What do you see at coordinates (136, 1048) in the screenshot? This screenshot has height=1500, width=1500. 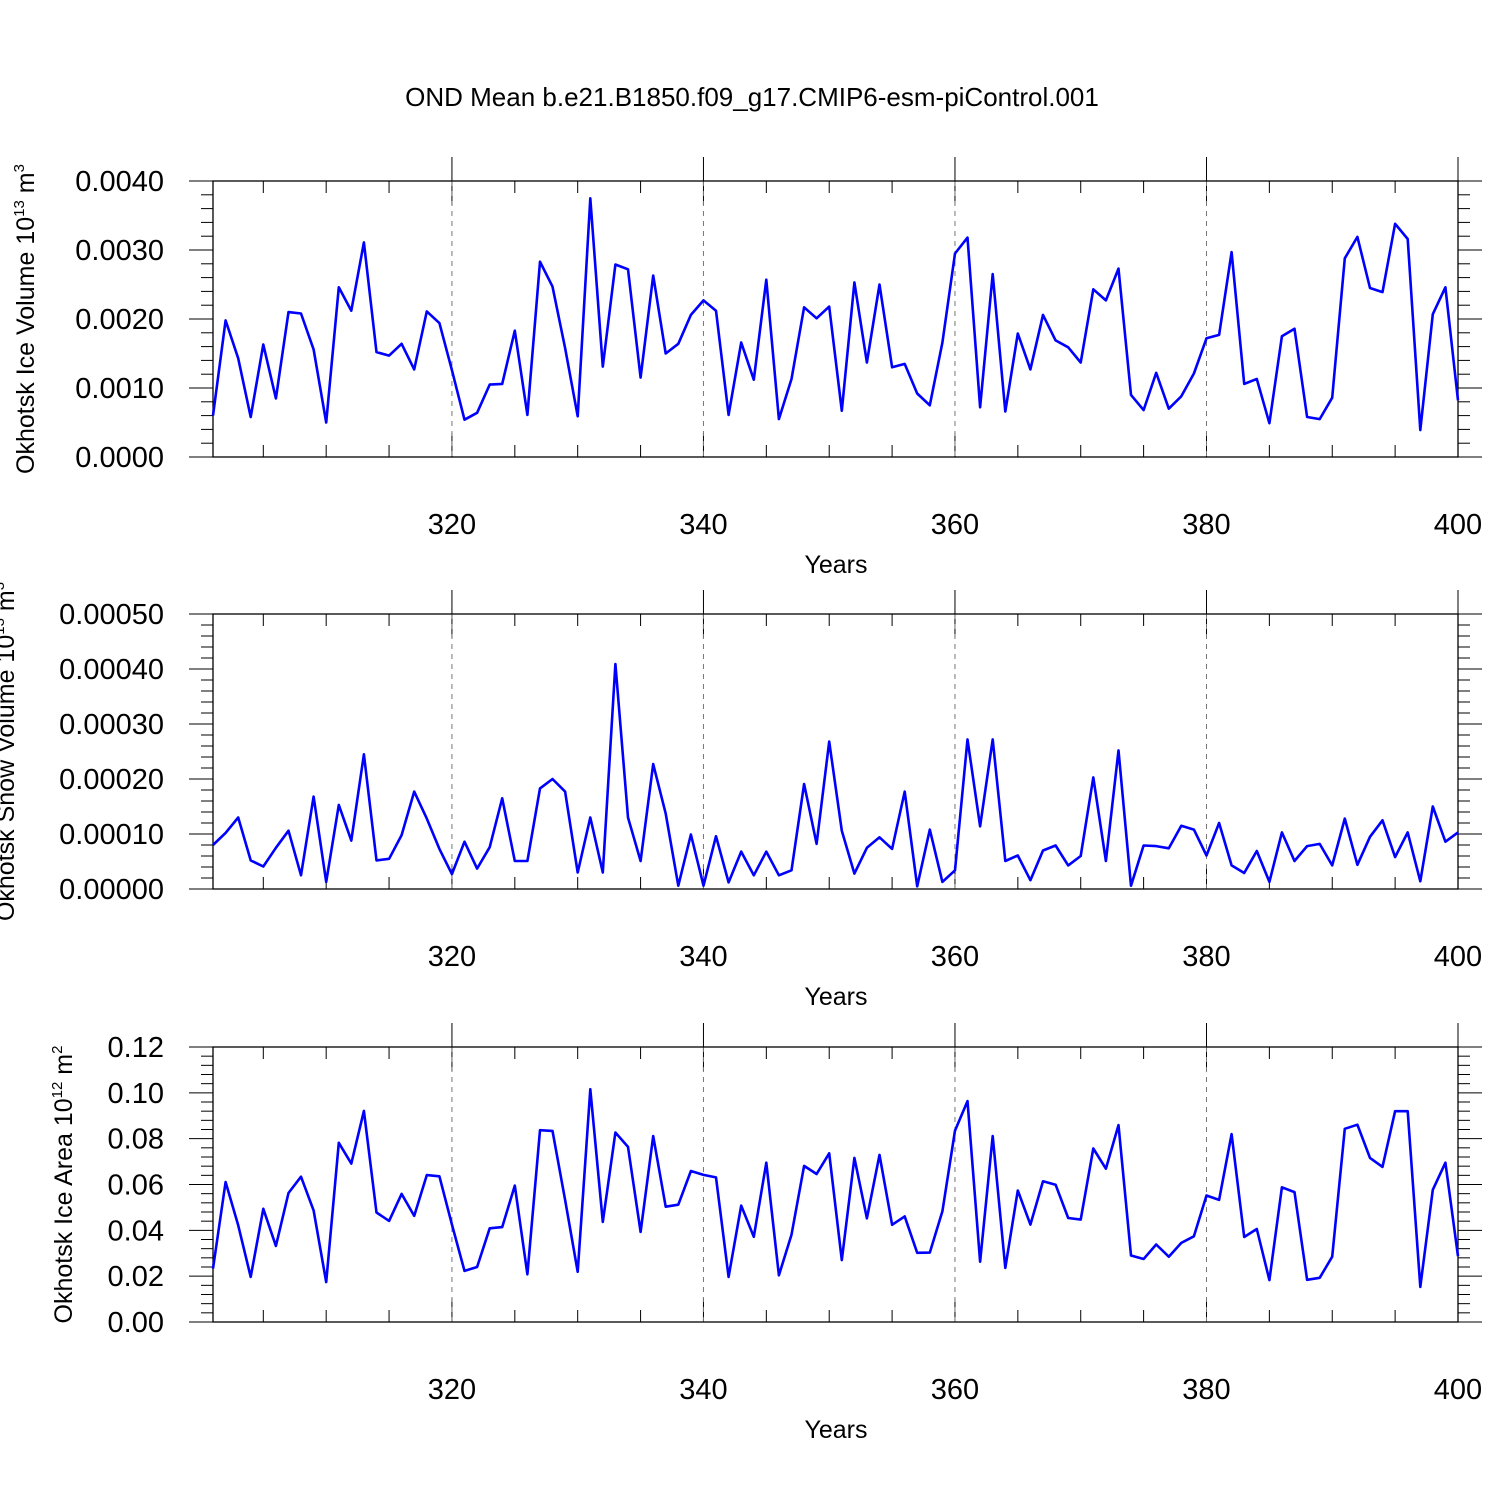 I see `y-tick-label: 0.12` at bounding box center [136, 1048].